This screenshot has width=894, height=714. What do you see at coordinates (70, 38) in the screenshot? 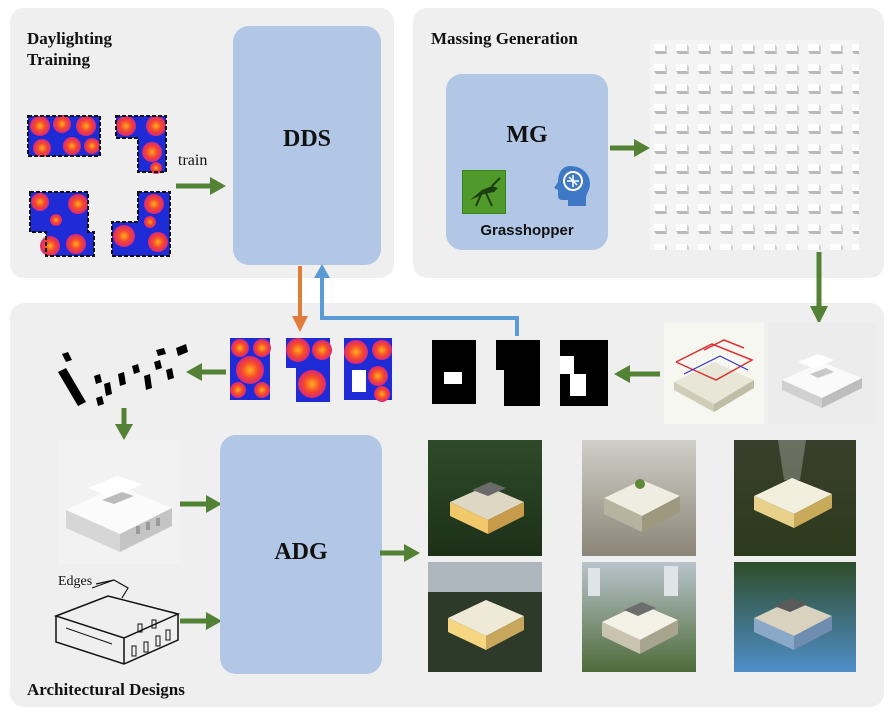
I see `daylighting-title-line1: Daylighting` at bounding box center [70, 38].